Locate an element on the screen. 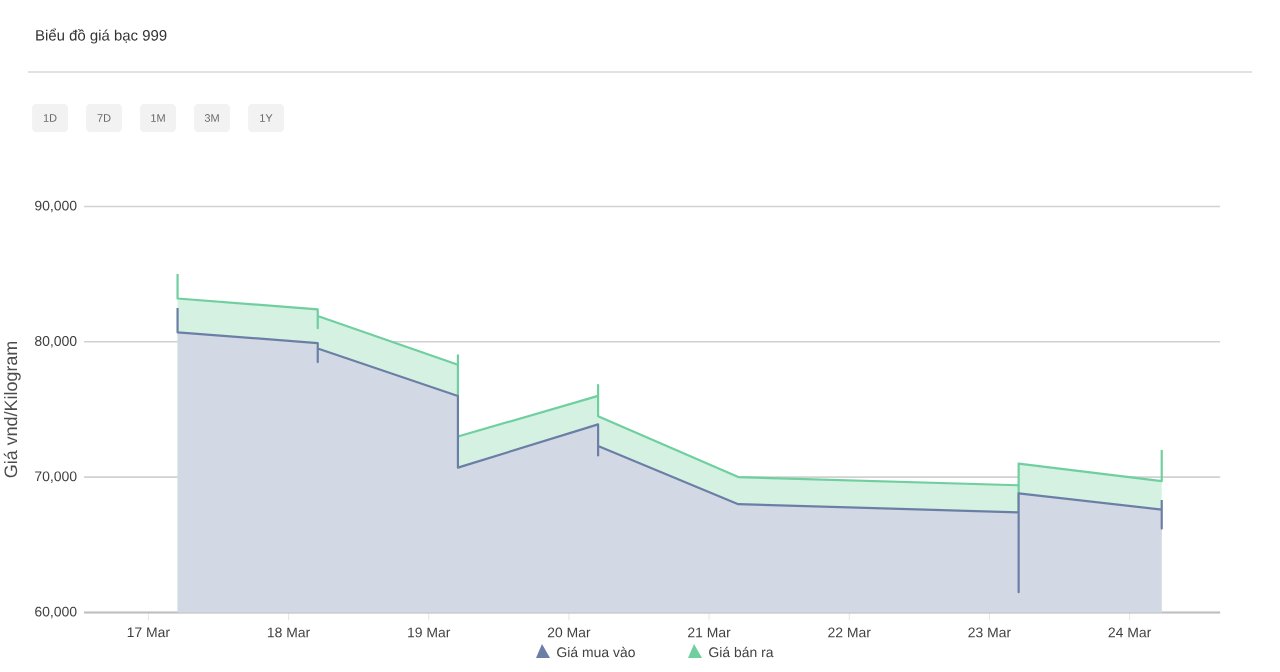 This screenshot has height=672, width=1280. y-axis-title: Giá vnd/Kilogram is located at coordinates (12, 409).